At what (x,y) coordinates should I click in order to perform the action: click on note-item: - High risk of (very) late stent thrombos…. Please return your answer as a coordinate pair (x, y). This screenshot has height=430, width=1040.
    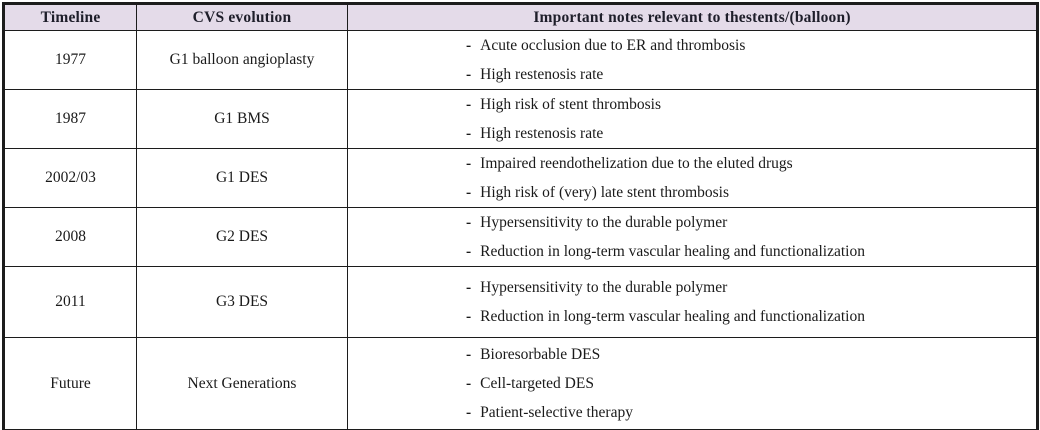
    Looking at the image, I should click on (751, 192).